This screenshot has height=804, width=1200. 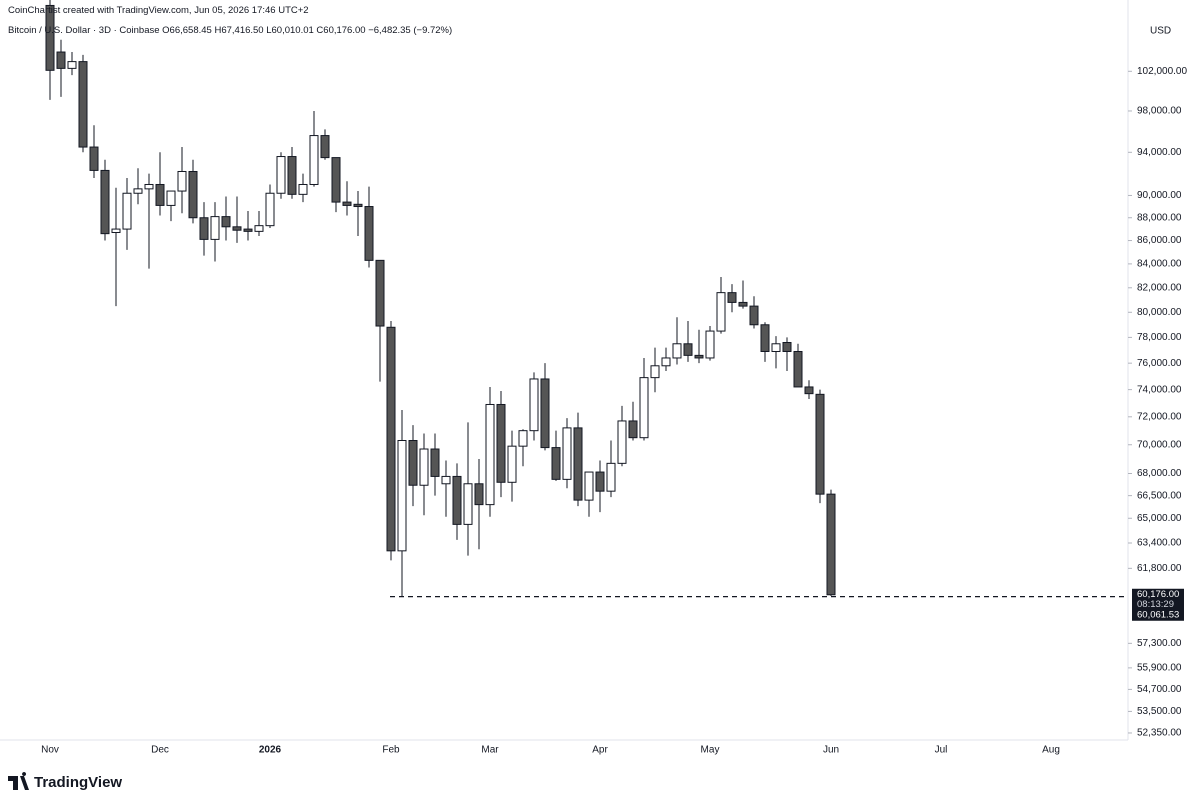 What do you see at coordinates (710, 750) in the screenshot?
I see `x-tick-label: May` at bounding box center [710, 750].